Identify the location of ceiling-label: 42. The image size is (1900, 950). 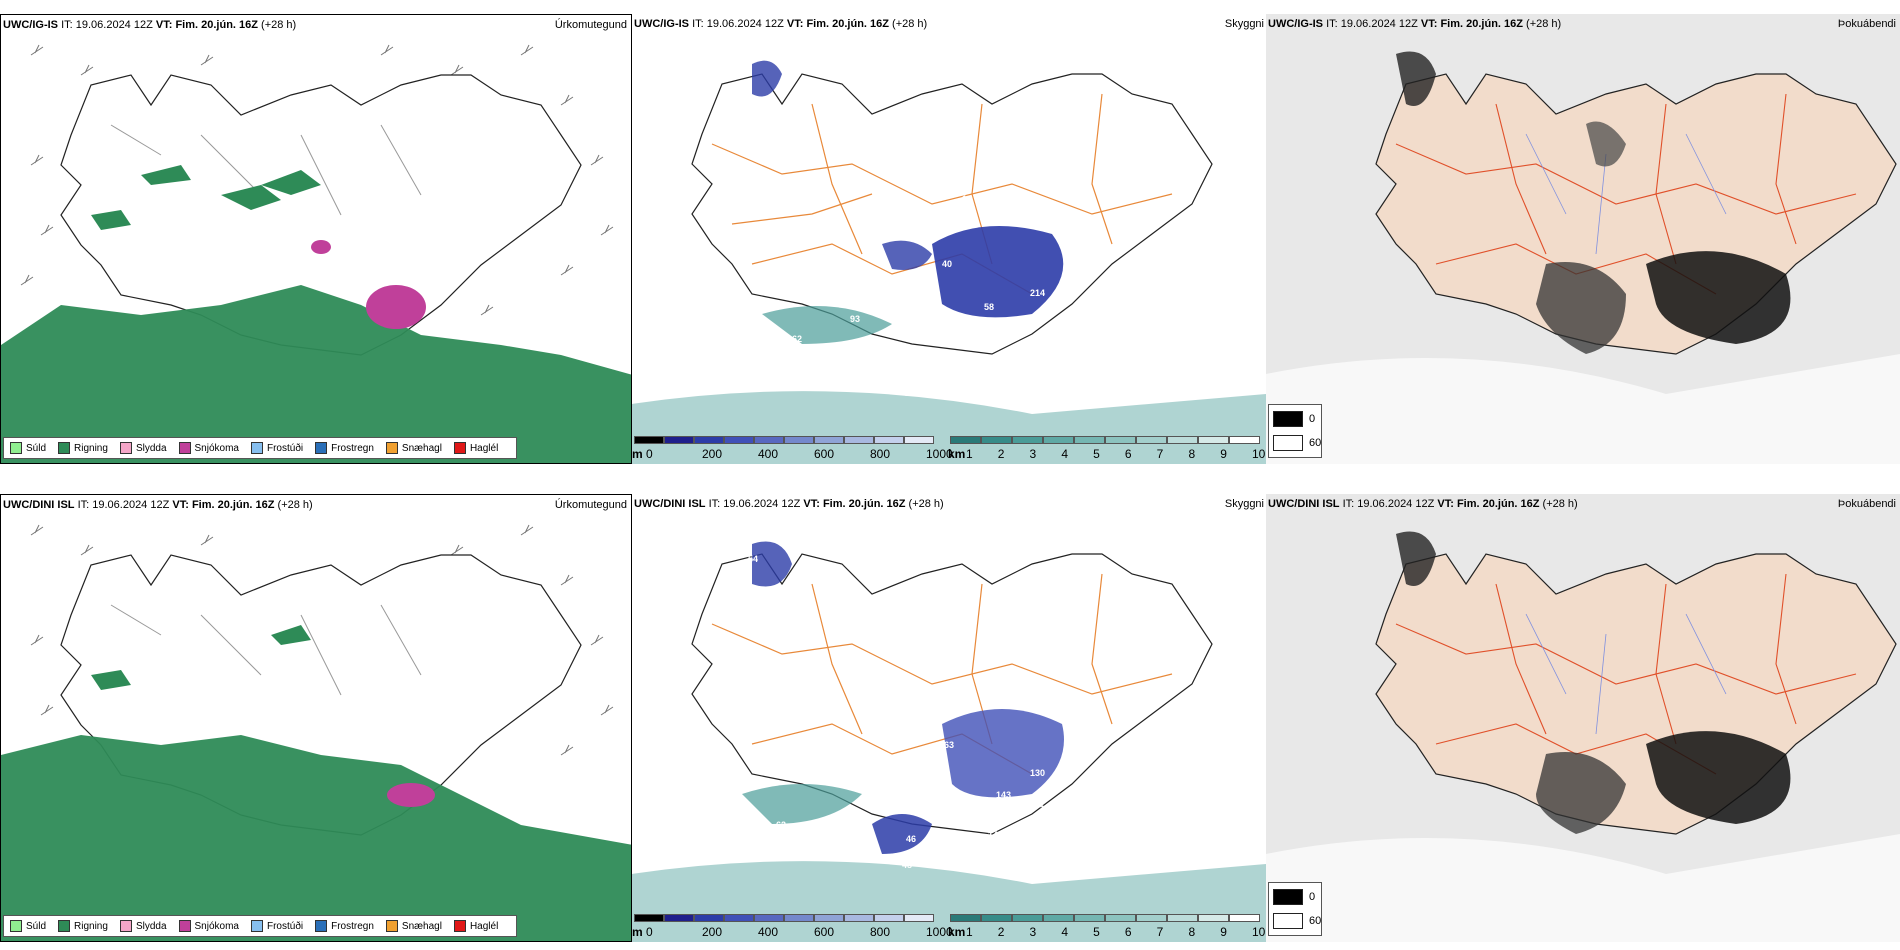
(929, 861).